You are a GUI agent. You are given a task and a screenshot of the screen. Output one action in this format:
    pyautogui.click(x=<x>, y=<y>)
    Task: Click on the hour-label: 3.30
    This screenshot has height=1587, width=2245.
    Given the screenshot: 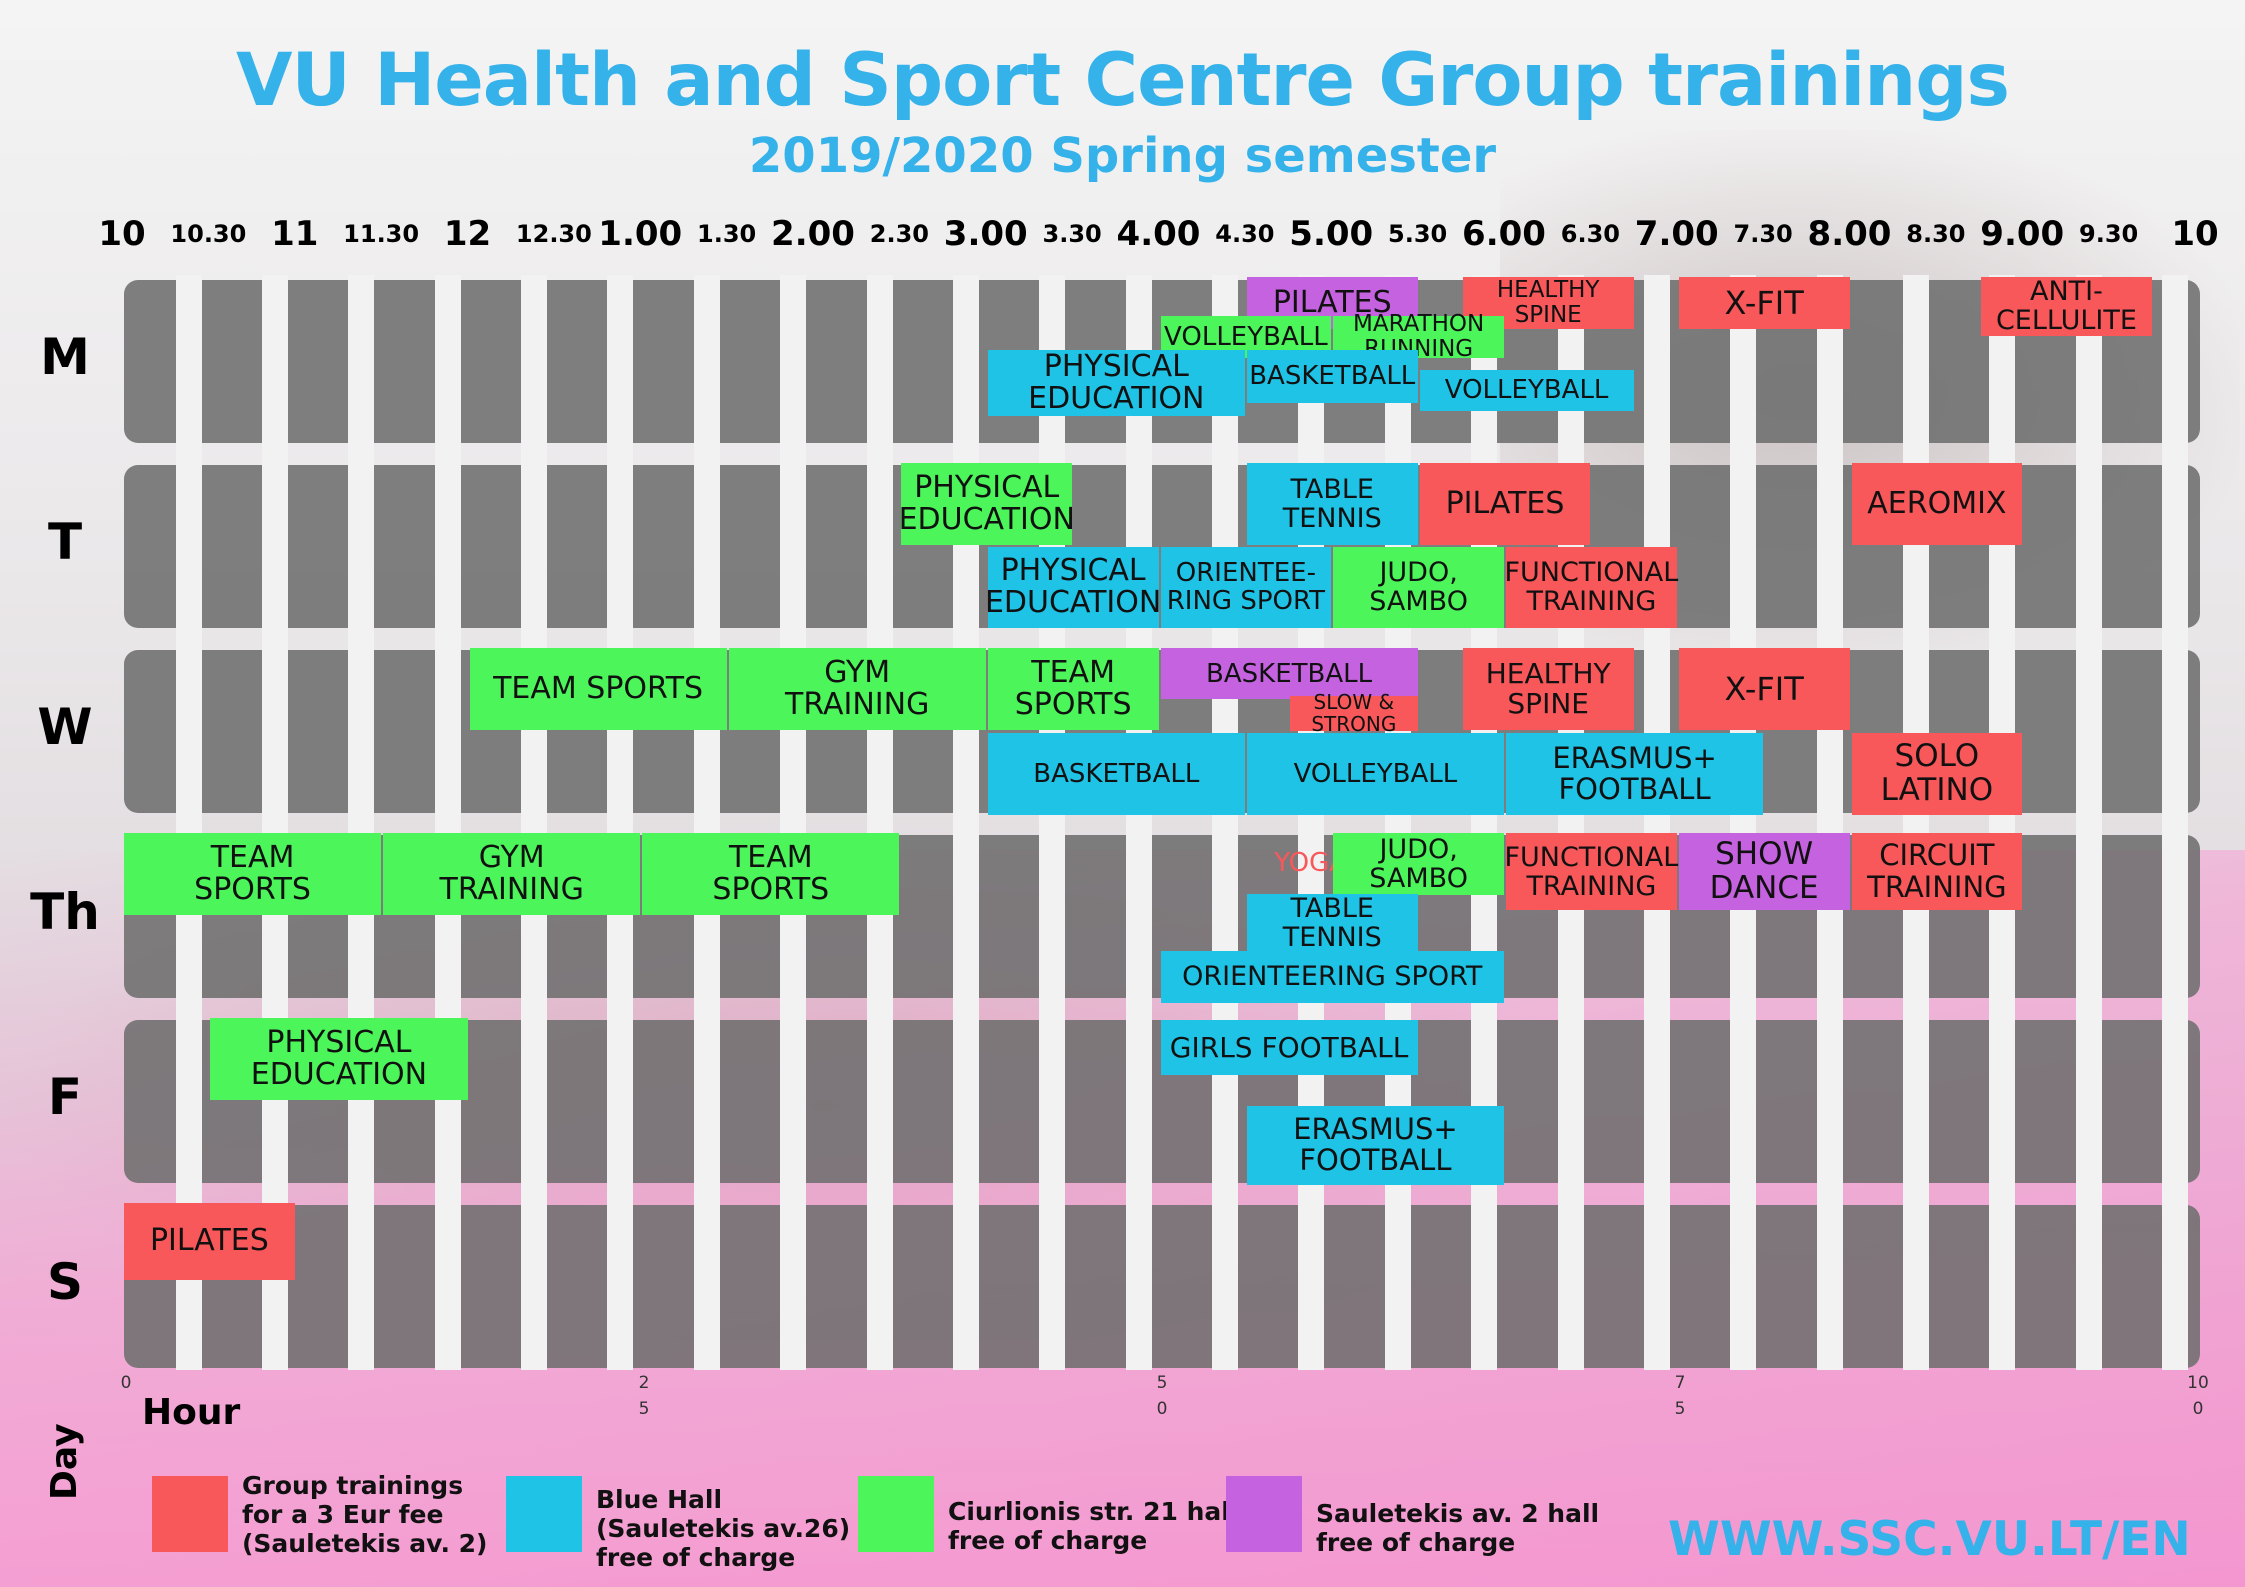 What is the action you would take?
    pyautogui.click(x=1072, y=234)
    